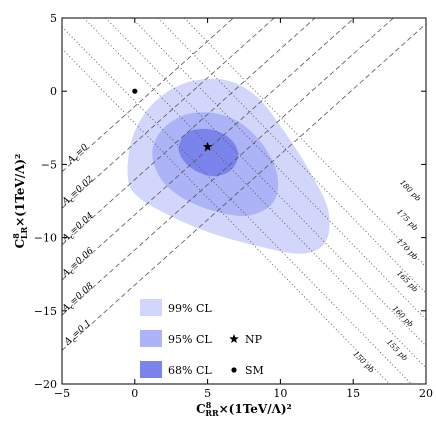 The height and width of the screenshot is (426, 436). Describe the element at coordinates (45, 384) in the screenshot. I see `y-tick-label: −20` at that location.